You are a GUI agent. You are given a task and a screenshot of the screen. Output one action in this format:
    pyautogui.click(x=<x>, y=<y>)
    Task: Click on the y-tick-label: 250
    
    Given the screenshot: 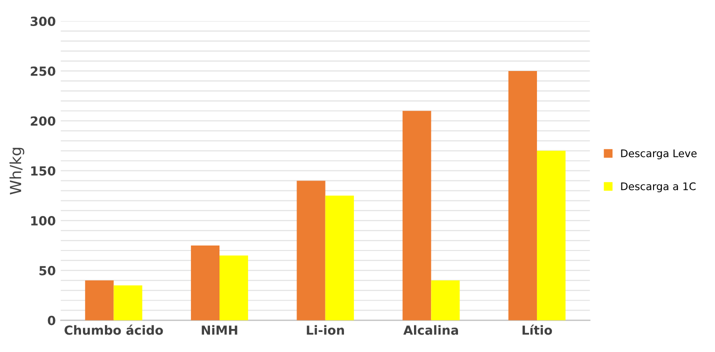 What is the action you would take?
    pyautogui.click(x=43, y=71)
    